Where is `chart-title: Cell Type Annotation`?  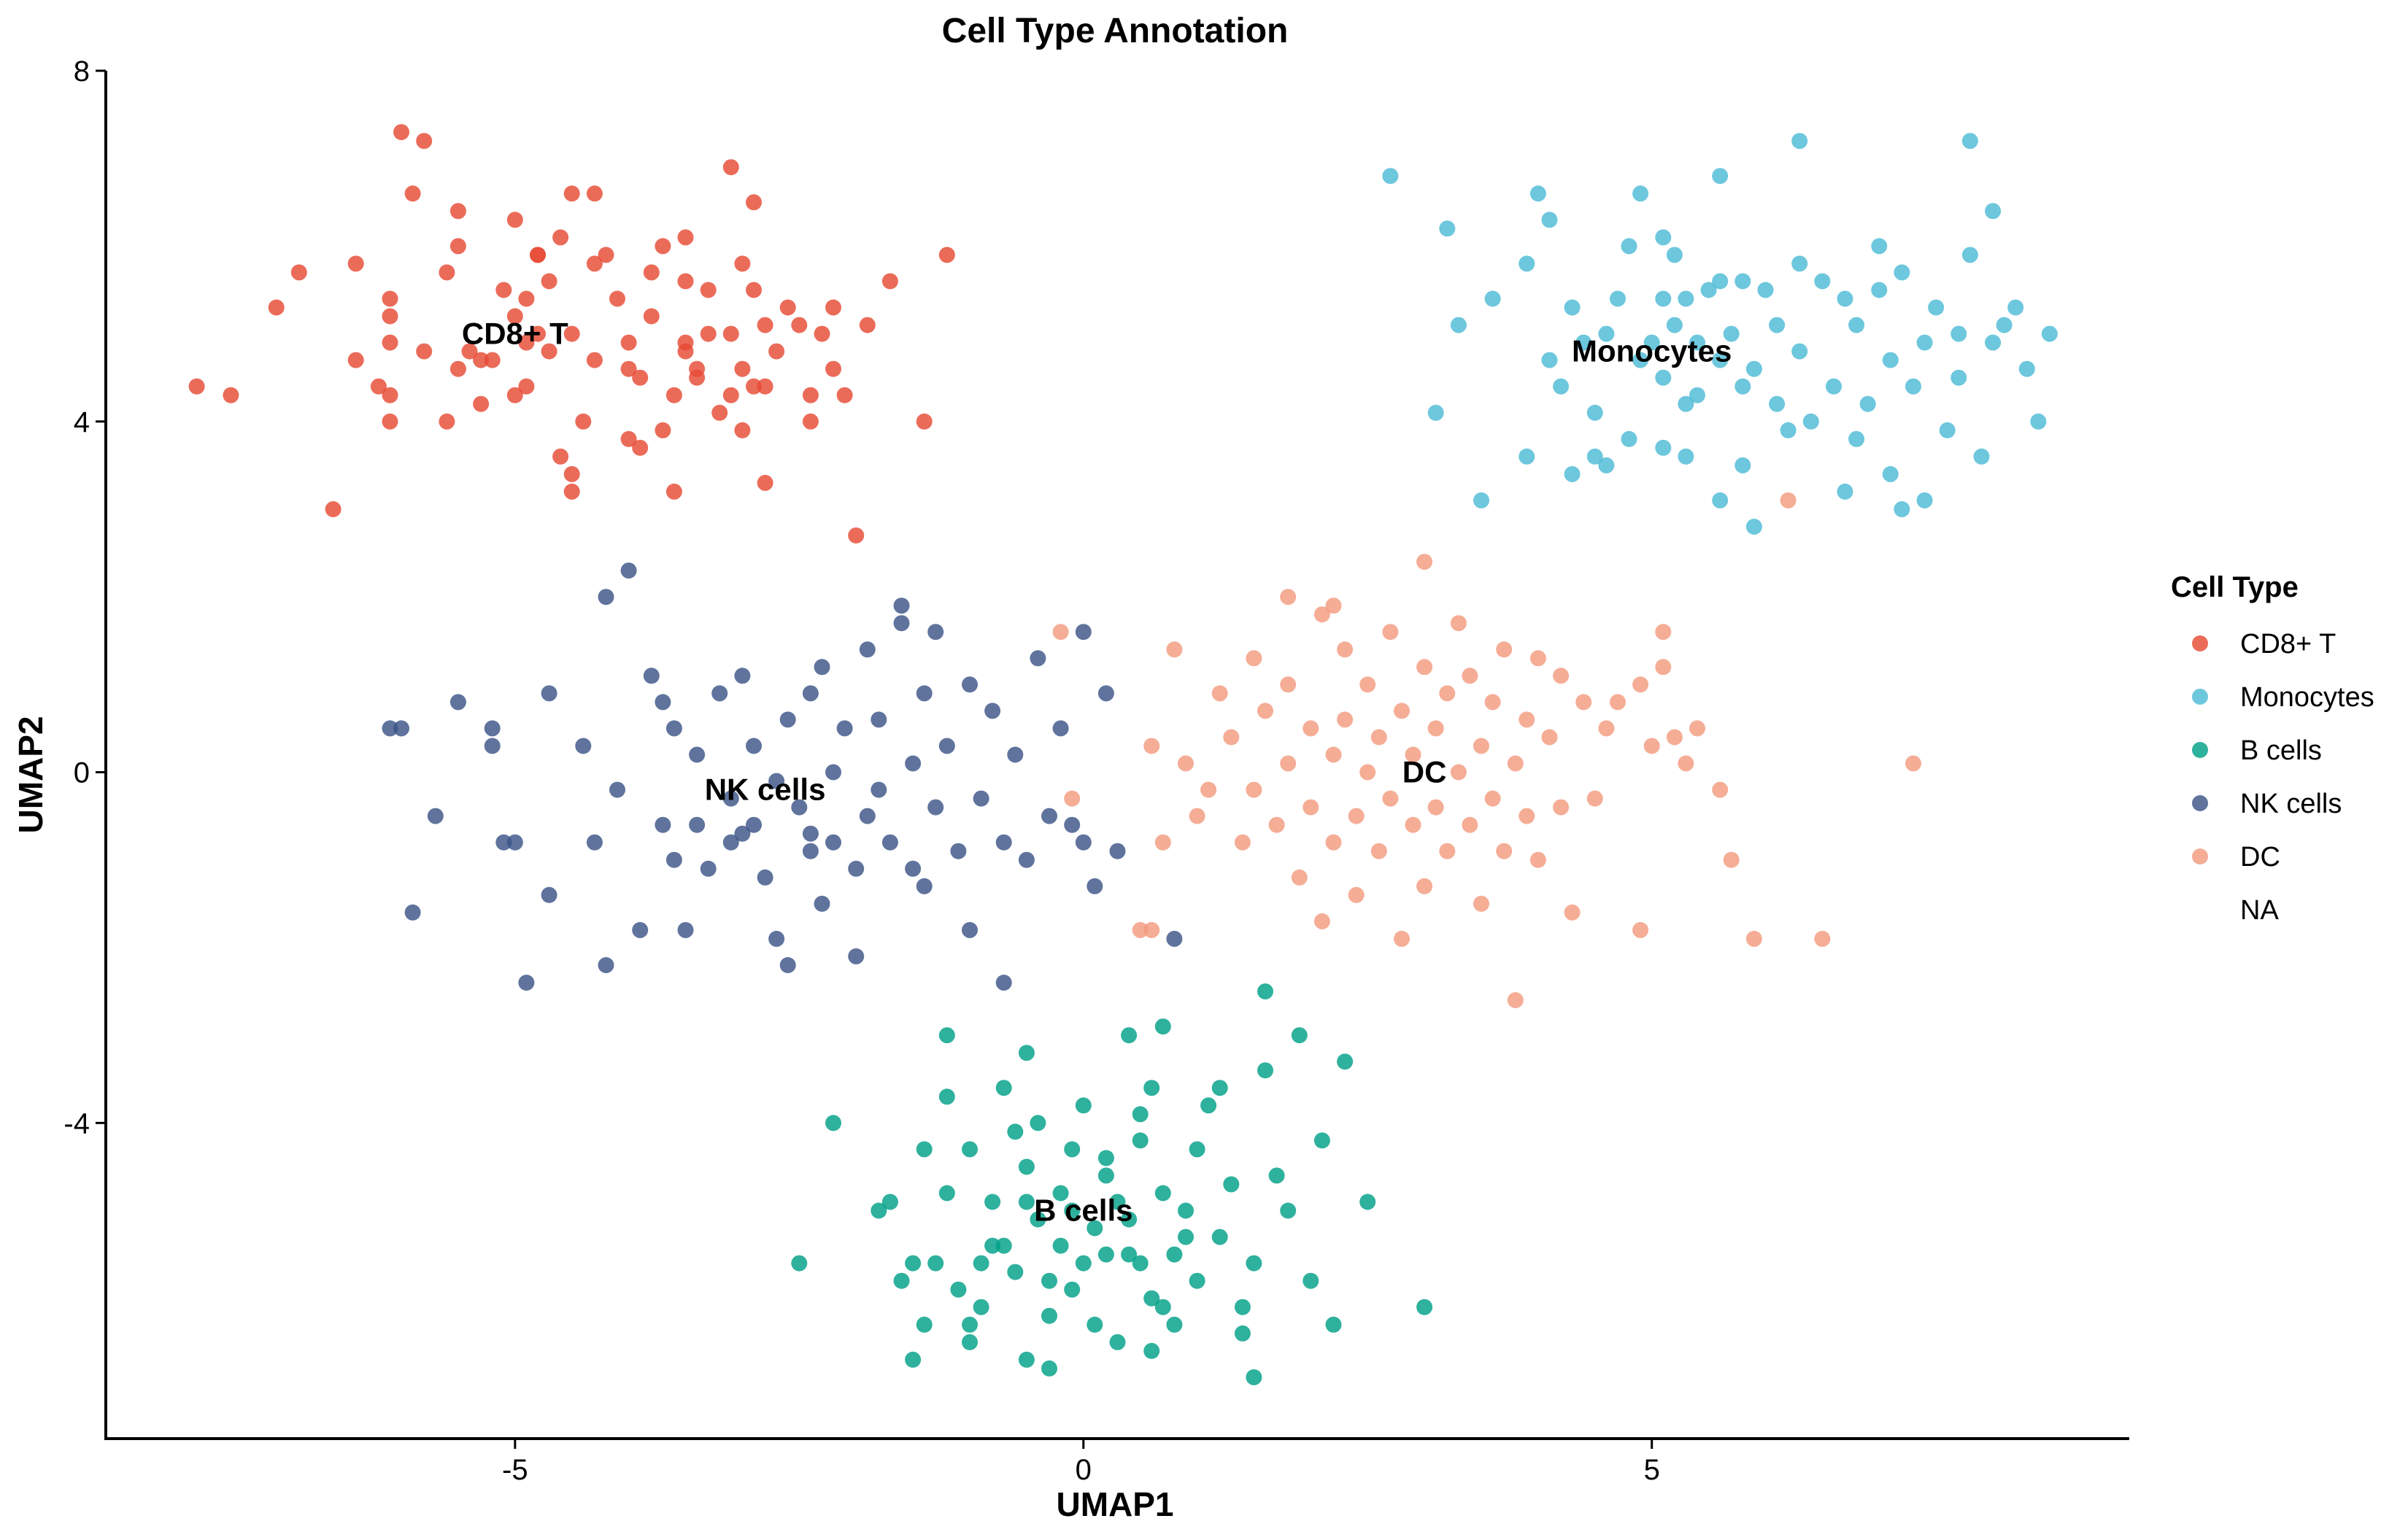 chart-title: Cell Type Annotation is located at coordinates (1115, 31).